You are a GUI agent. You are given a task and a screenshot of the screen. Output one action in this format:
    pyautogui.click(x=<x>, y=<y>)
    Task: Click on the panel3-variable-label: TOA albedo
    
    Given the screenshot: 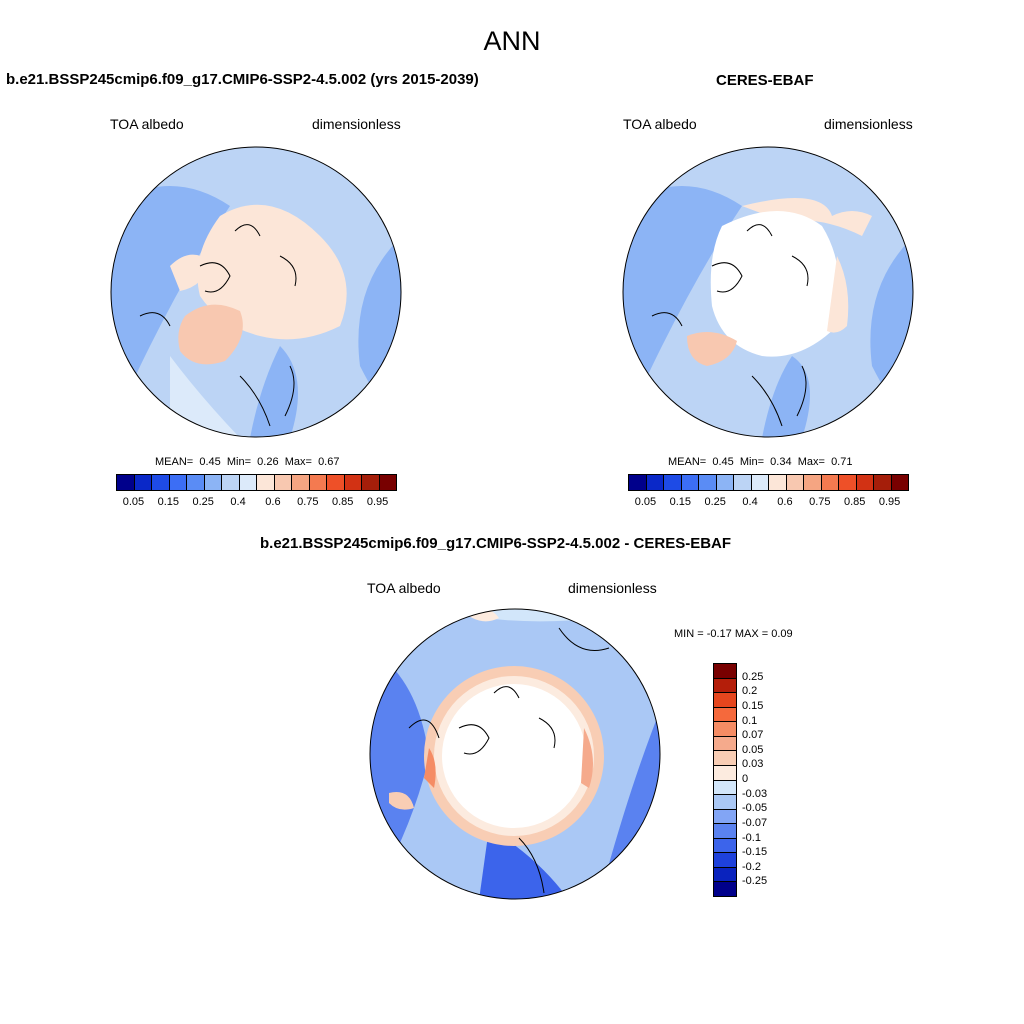 What is the action you would take?
    pyautogui.click(x=404, y=588)
    